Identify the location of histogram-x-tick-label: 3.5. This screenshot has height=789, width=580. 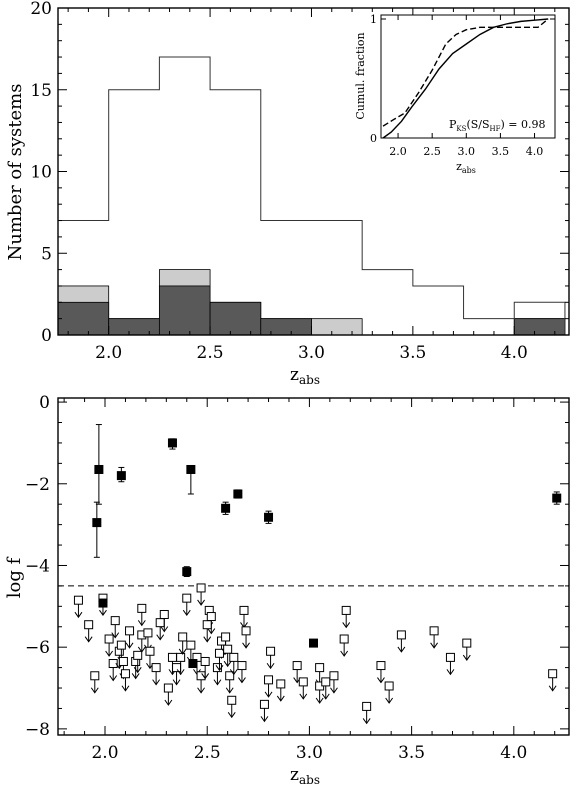
(412, 353).